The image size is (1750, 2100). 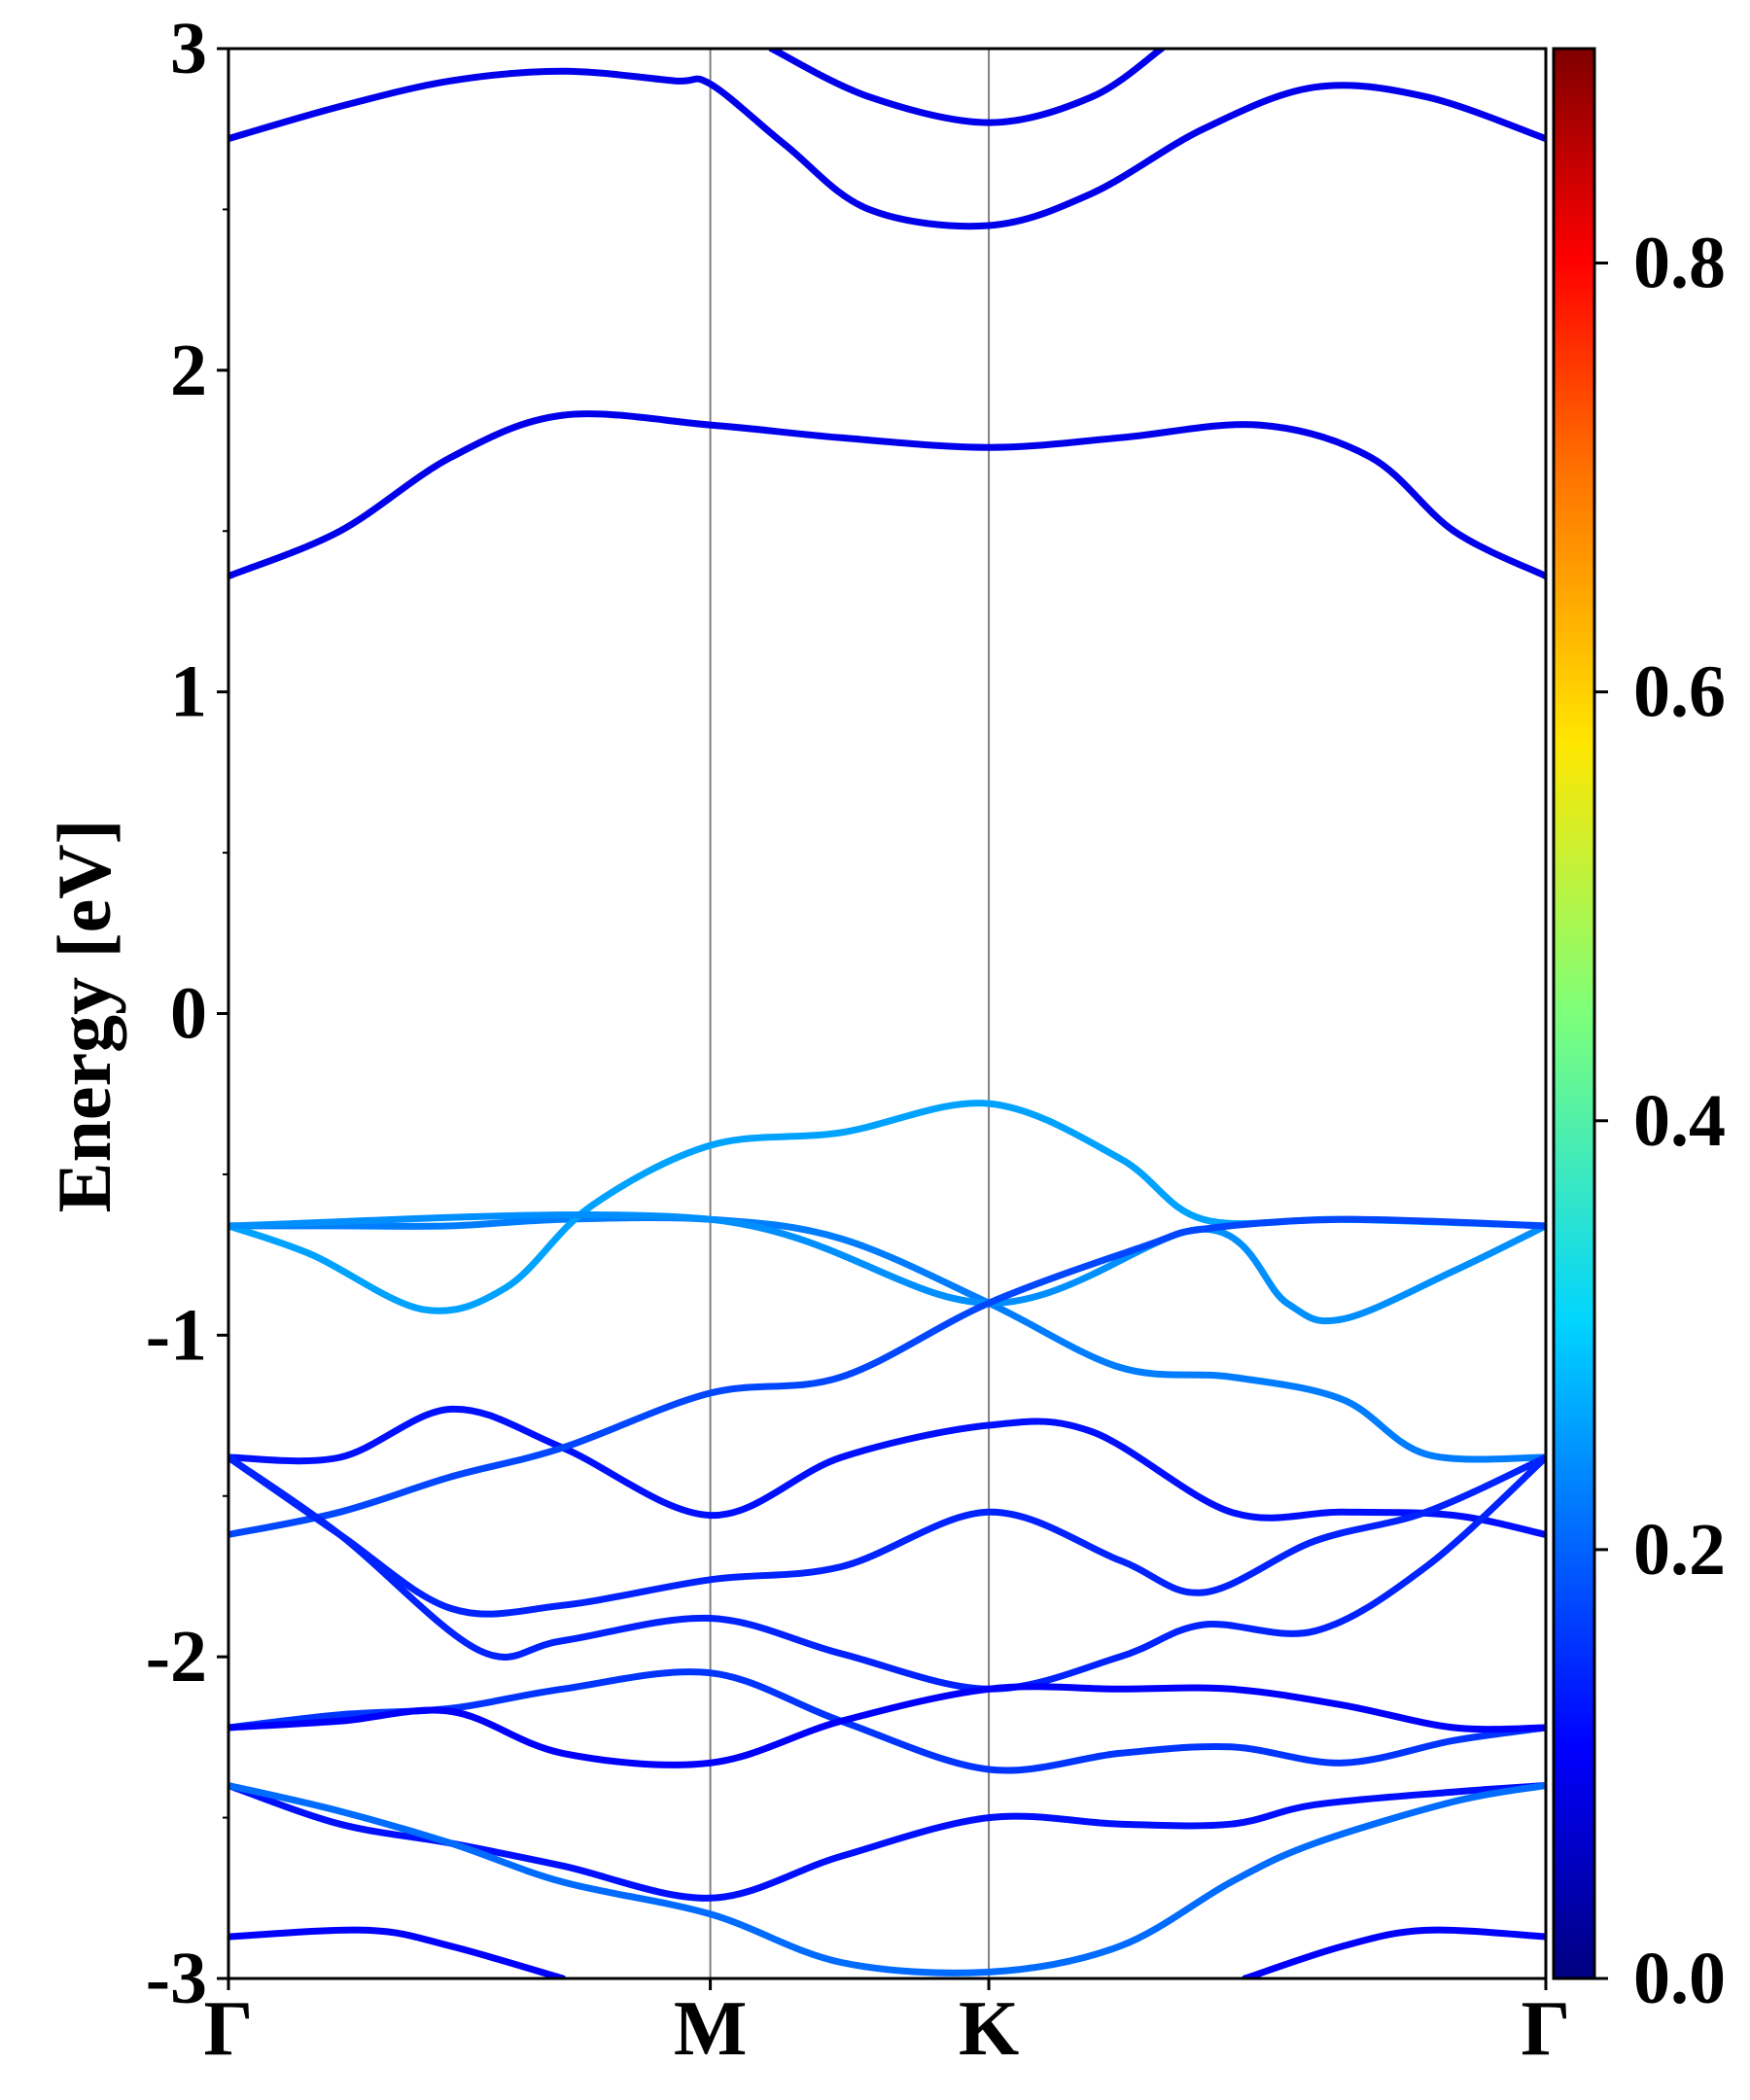 I want to click on colorbar-tick-label: 0.4, so click(x=1679, y=1121).